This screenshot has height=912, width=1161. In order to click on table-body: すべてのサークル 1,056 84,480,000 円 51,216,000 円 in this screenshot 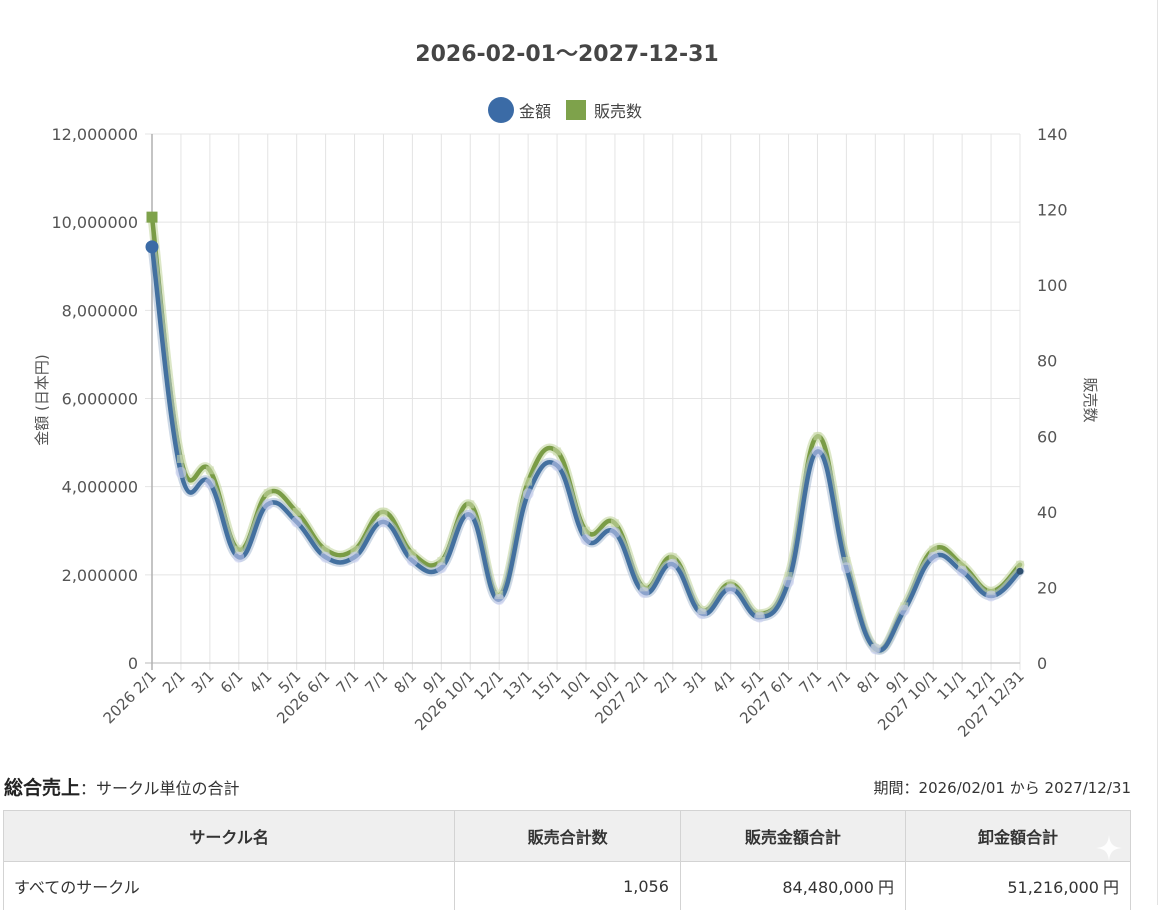, I will do `click(567, 885)`.